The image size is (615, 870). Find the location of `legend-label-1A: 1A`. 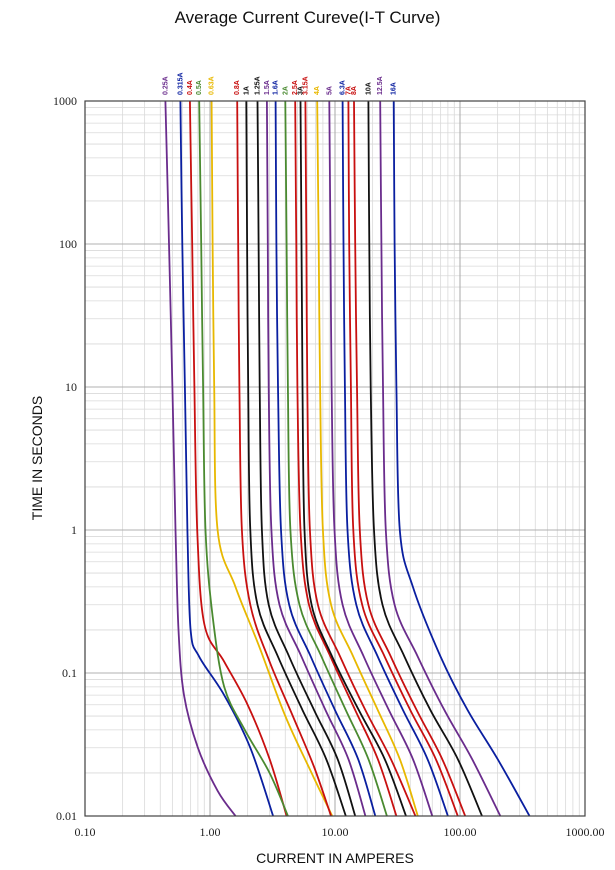

legend-label-1A: 1A is located at coordinates (246, 90).